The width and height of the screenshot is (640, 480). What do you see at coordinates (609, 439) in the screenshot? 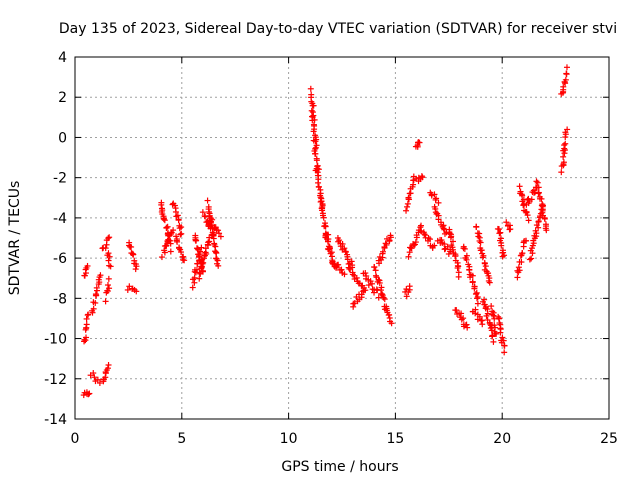
I see `x-tick-label: 25` at bounding box center [609, 439].